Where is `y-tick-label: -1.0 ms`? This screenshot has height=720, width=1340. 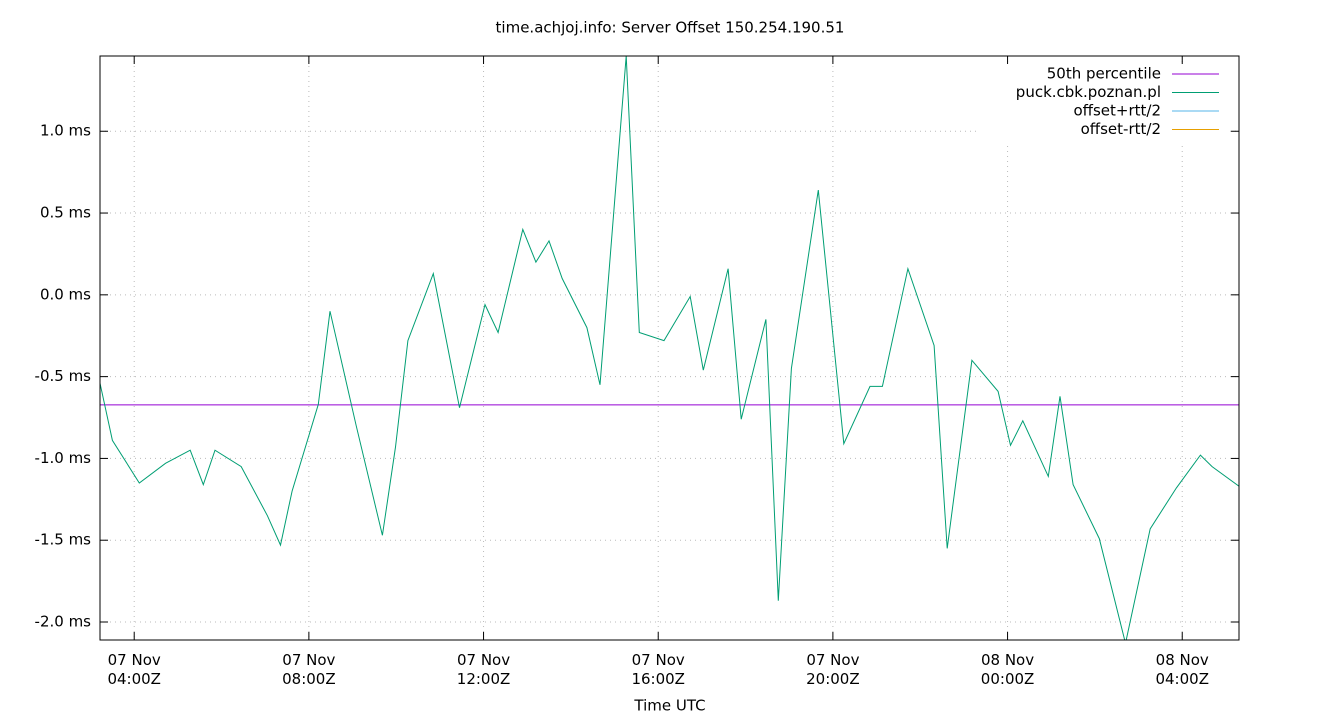
y-tick-label: -1.0 ms is located at coordinates (63, 458).